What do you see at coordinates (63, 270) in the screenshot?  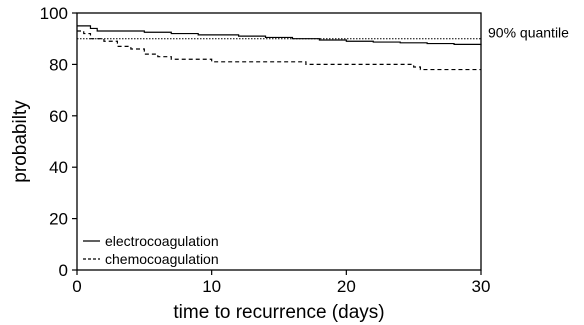 I see `y-tick-label-0: 0` at bounding box center [63, 270].